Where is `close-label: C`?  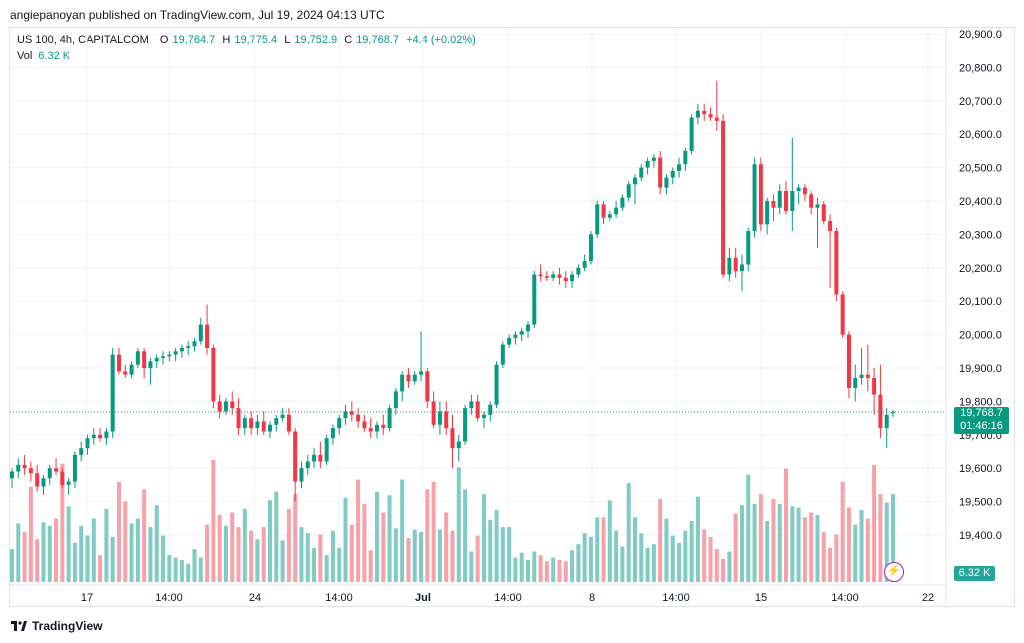 close-label: C is located at coordinates (348, 40).